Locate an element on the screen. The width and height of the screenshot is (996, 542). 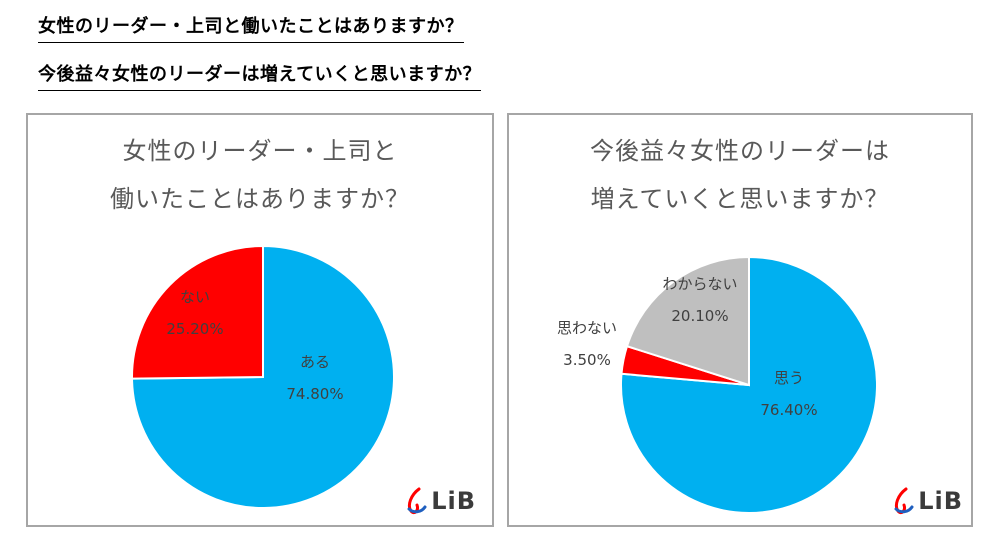
slice-label: ある is located at coordinates (315, 362).